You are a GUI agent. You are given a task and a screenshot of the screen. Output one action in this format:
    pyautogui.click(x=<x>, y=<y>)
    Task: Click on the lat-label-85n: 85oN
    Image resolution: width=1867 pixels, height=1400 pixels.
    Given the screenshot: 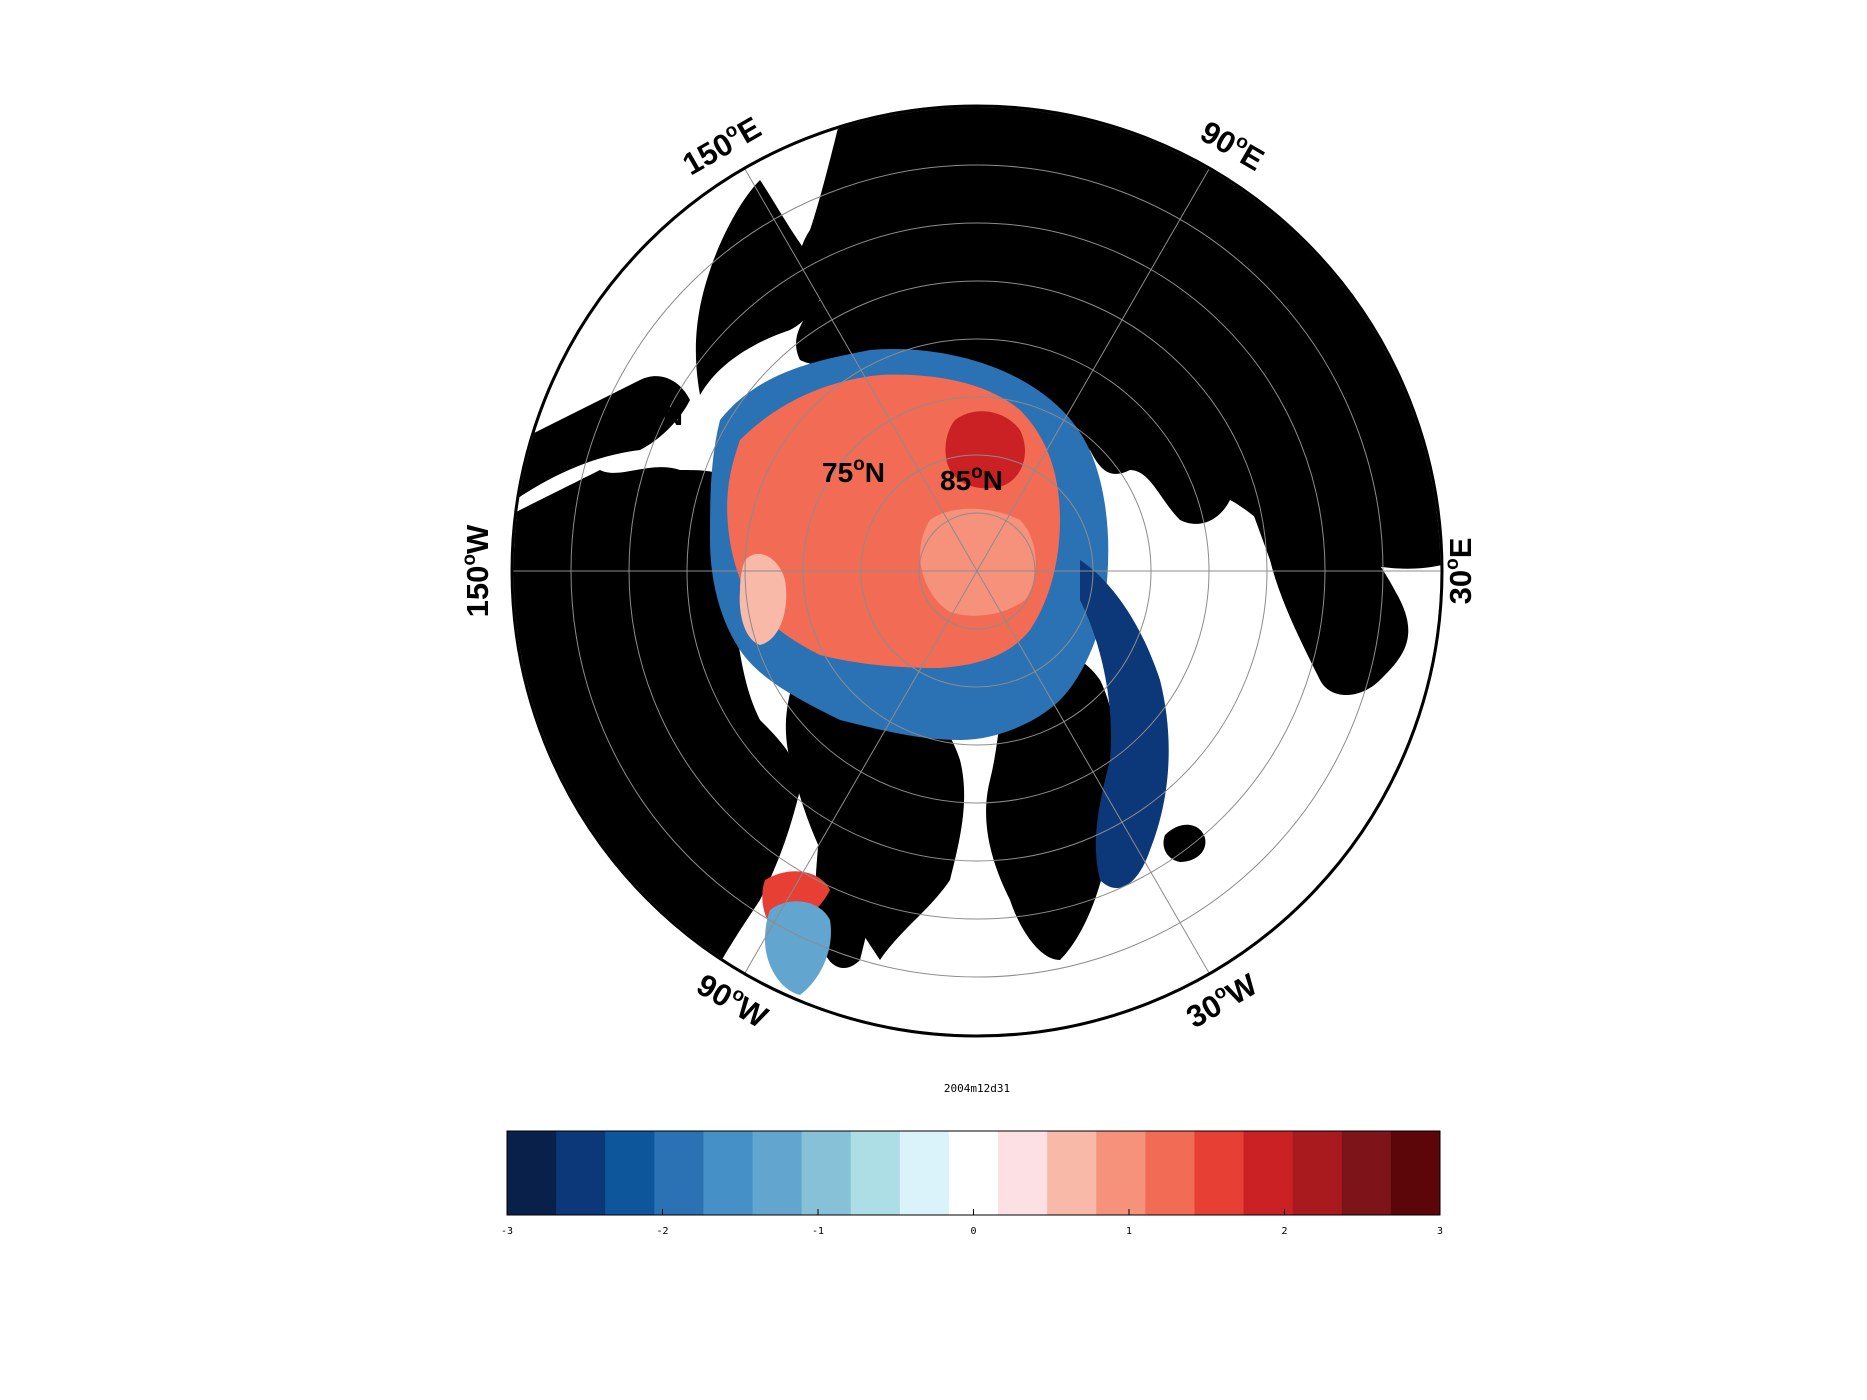 What is the action you would take?
    pyautogui.click(x=971, y=479)
    